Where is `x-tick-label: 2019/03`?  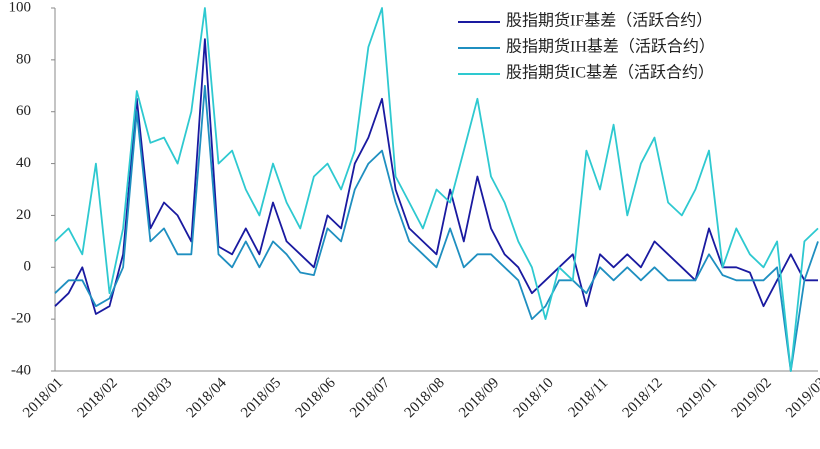
x-tick-label: 2019/03 is located at coordinates (801, 398).